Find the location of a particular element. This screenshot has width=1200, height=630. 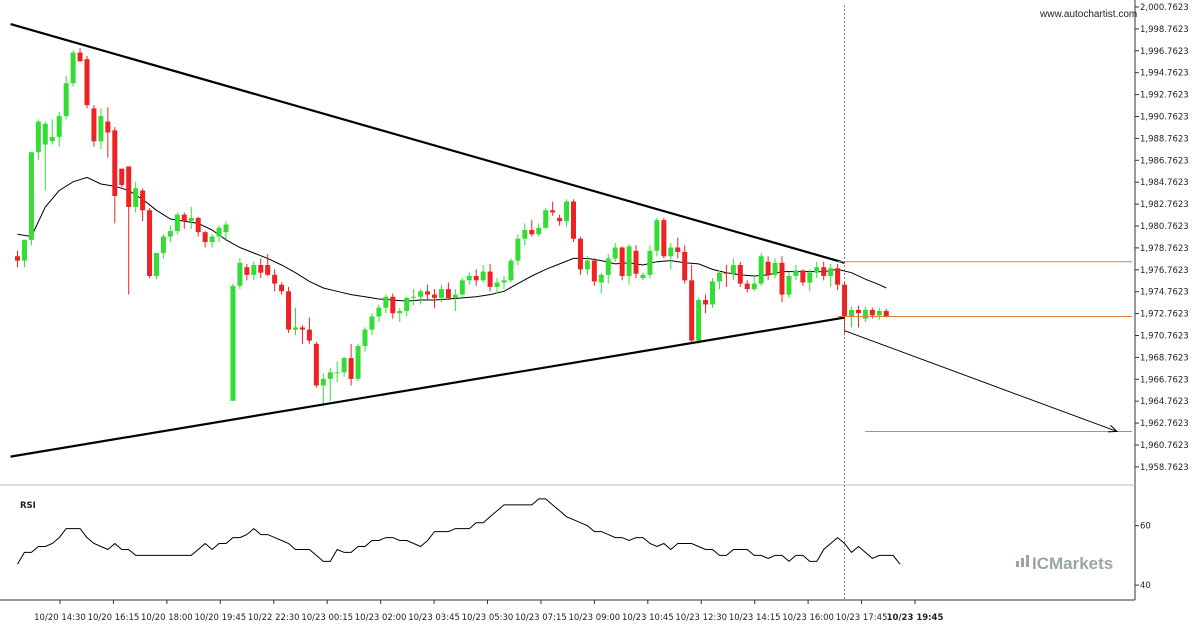

y-tick-label: 1,978.7623 is located at coordinates (1164, 249).